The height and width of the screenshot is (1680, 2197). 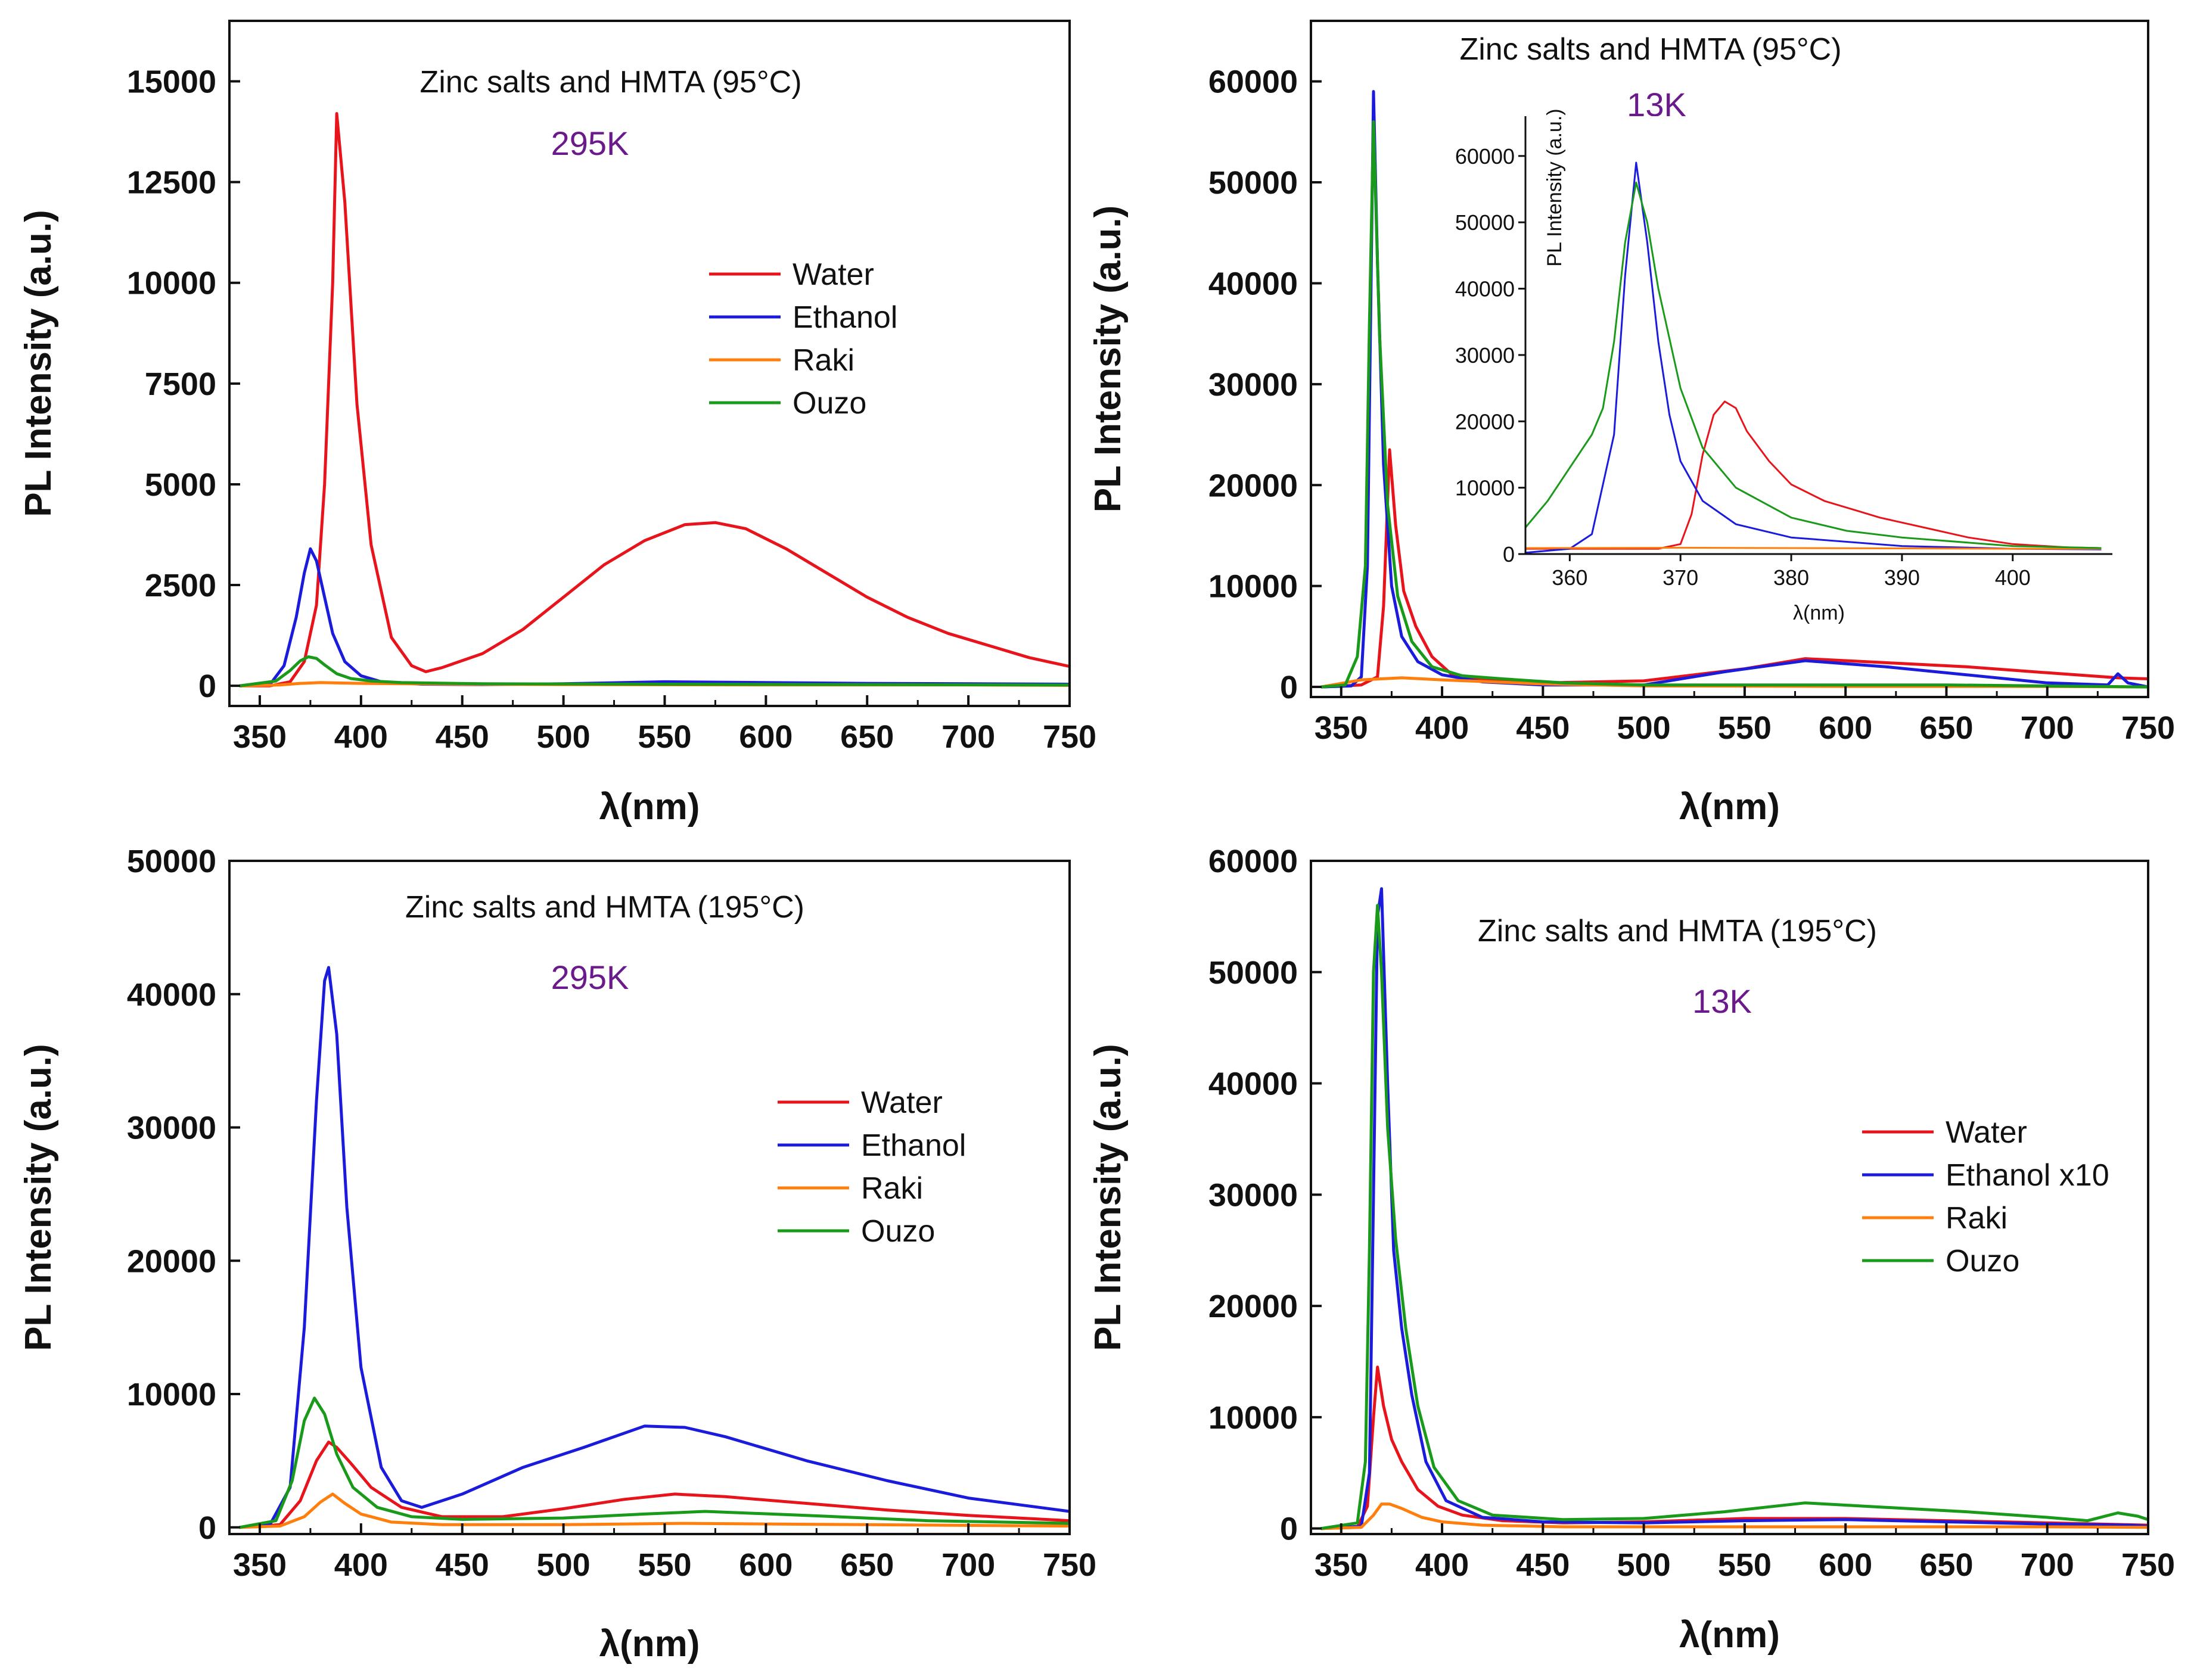 I want to click on legend: Water Ethanol Raki Ouzo, so click(x=803, y=339).